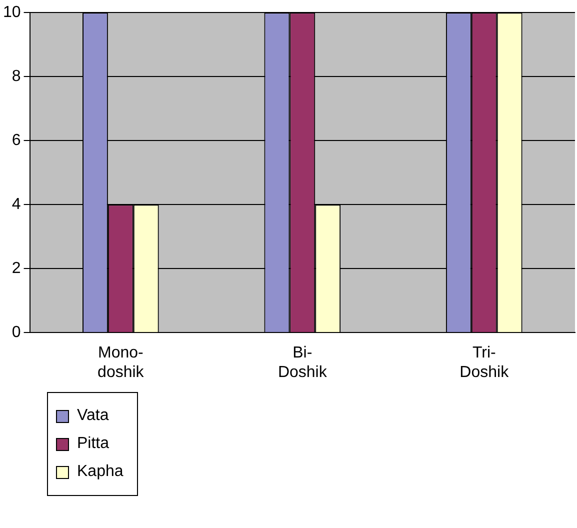  I want to click on y-tick-label: 6, so click(16, 141).